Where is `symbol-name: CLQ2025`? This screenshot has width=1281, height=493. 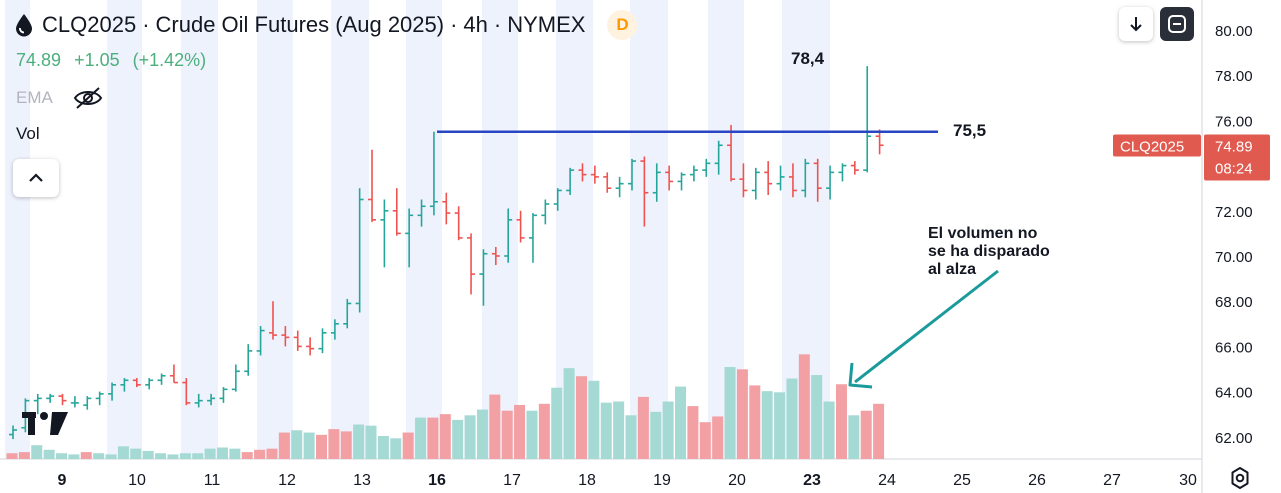
symbol-name: CLQ2025 is located at coordinates (89, 24).